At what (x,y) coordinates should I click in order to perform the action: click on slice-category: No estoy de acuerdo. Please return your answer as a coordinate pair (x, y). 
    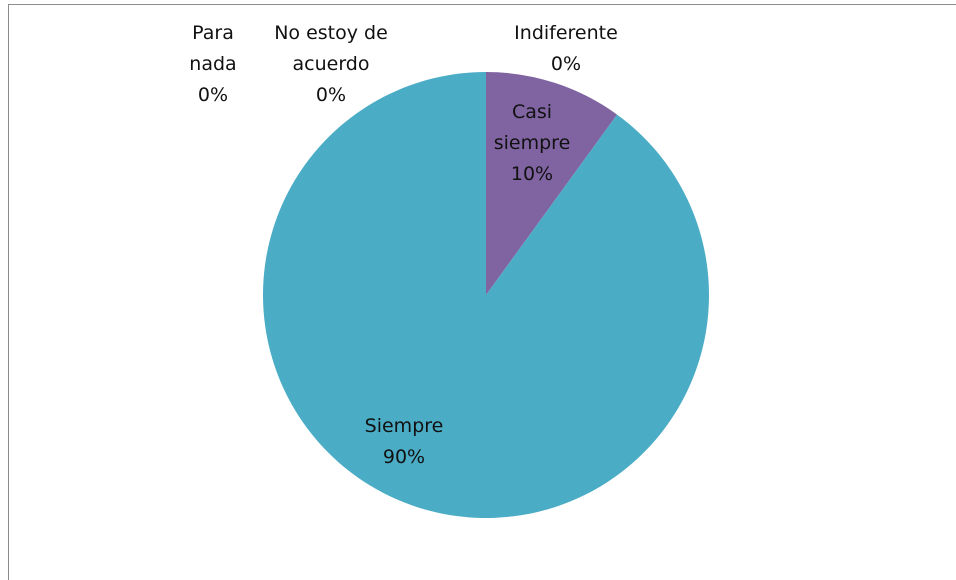
    Looking at the image, I should click on (331, 48).